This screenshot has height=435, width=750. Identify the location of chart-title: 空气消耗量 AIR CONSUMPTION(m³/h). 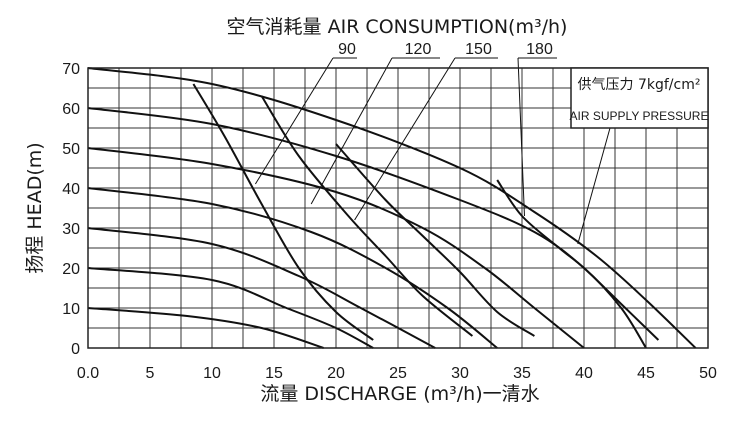
(397, 27).